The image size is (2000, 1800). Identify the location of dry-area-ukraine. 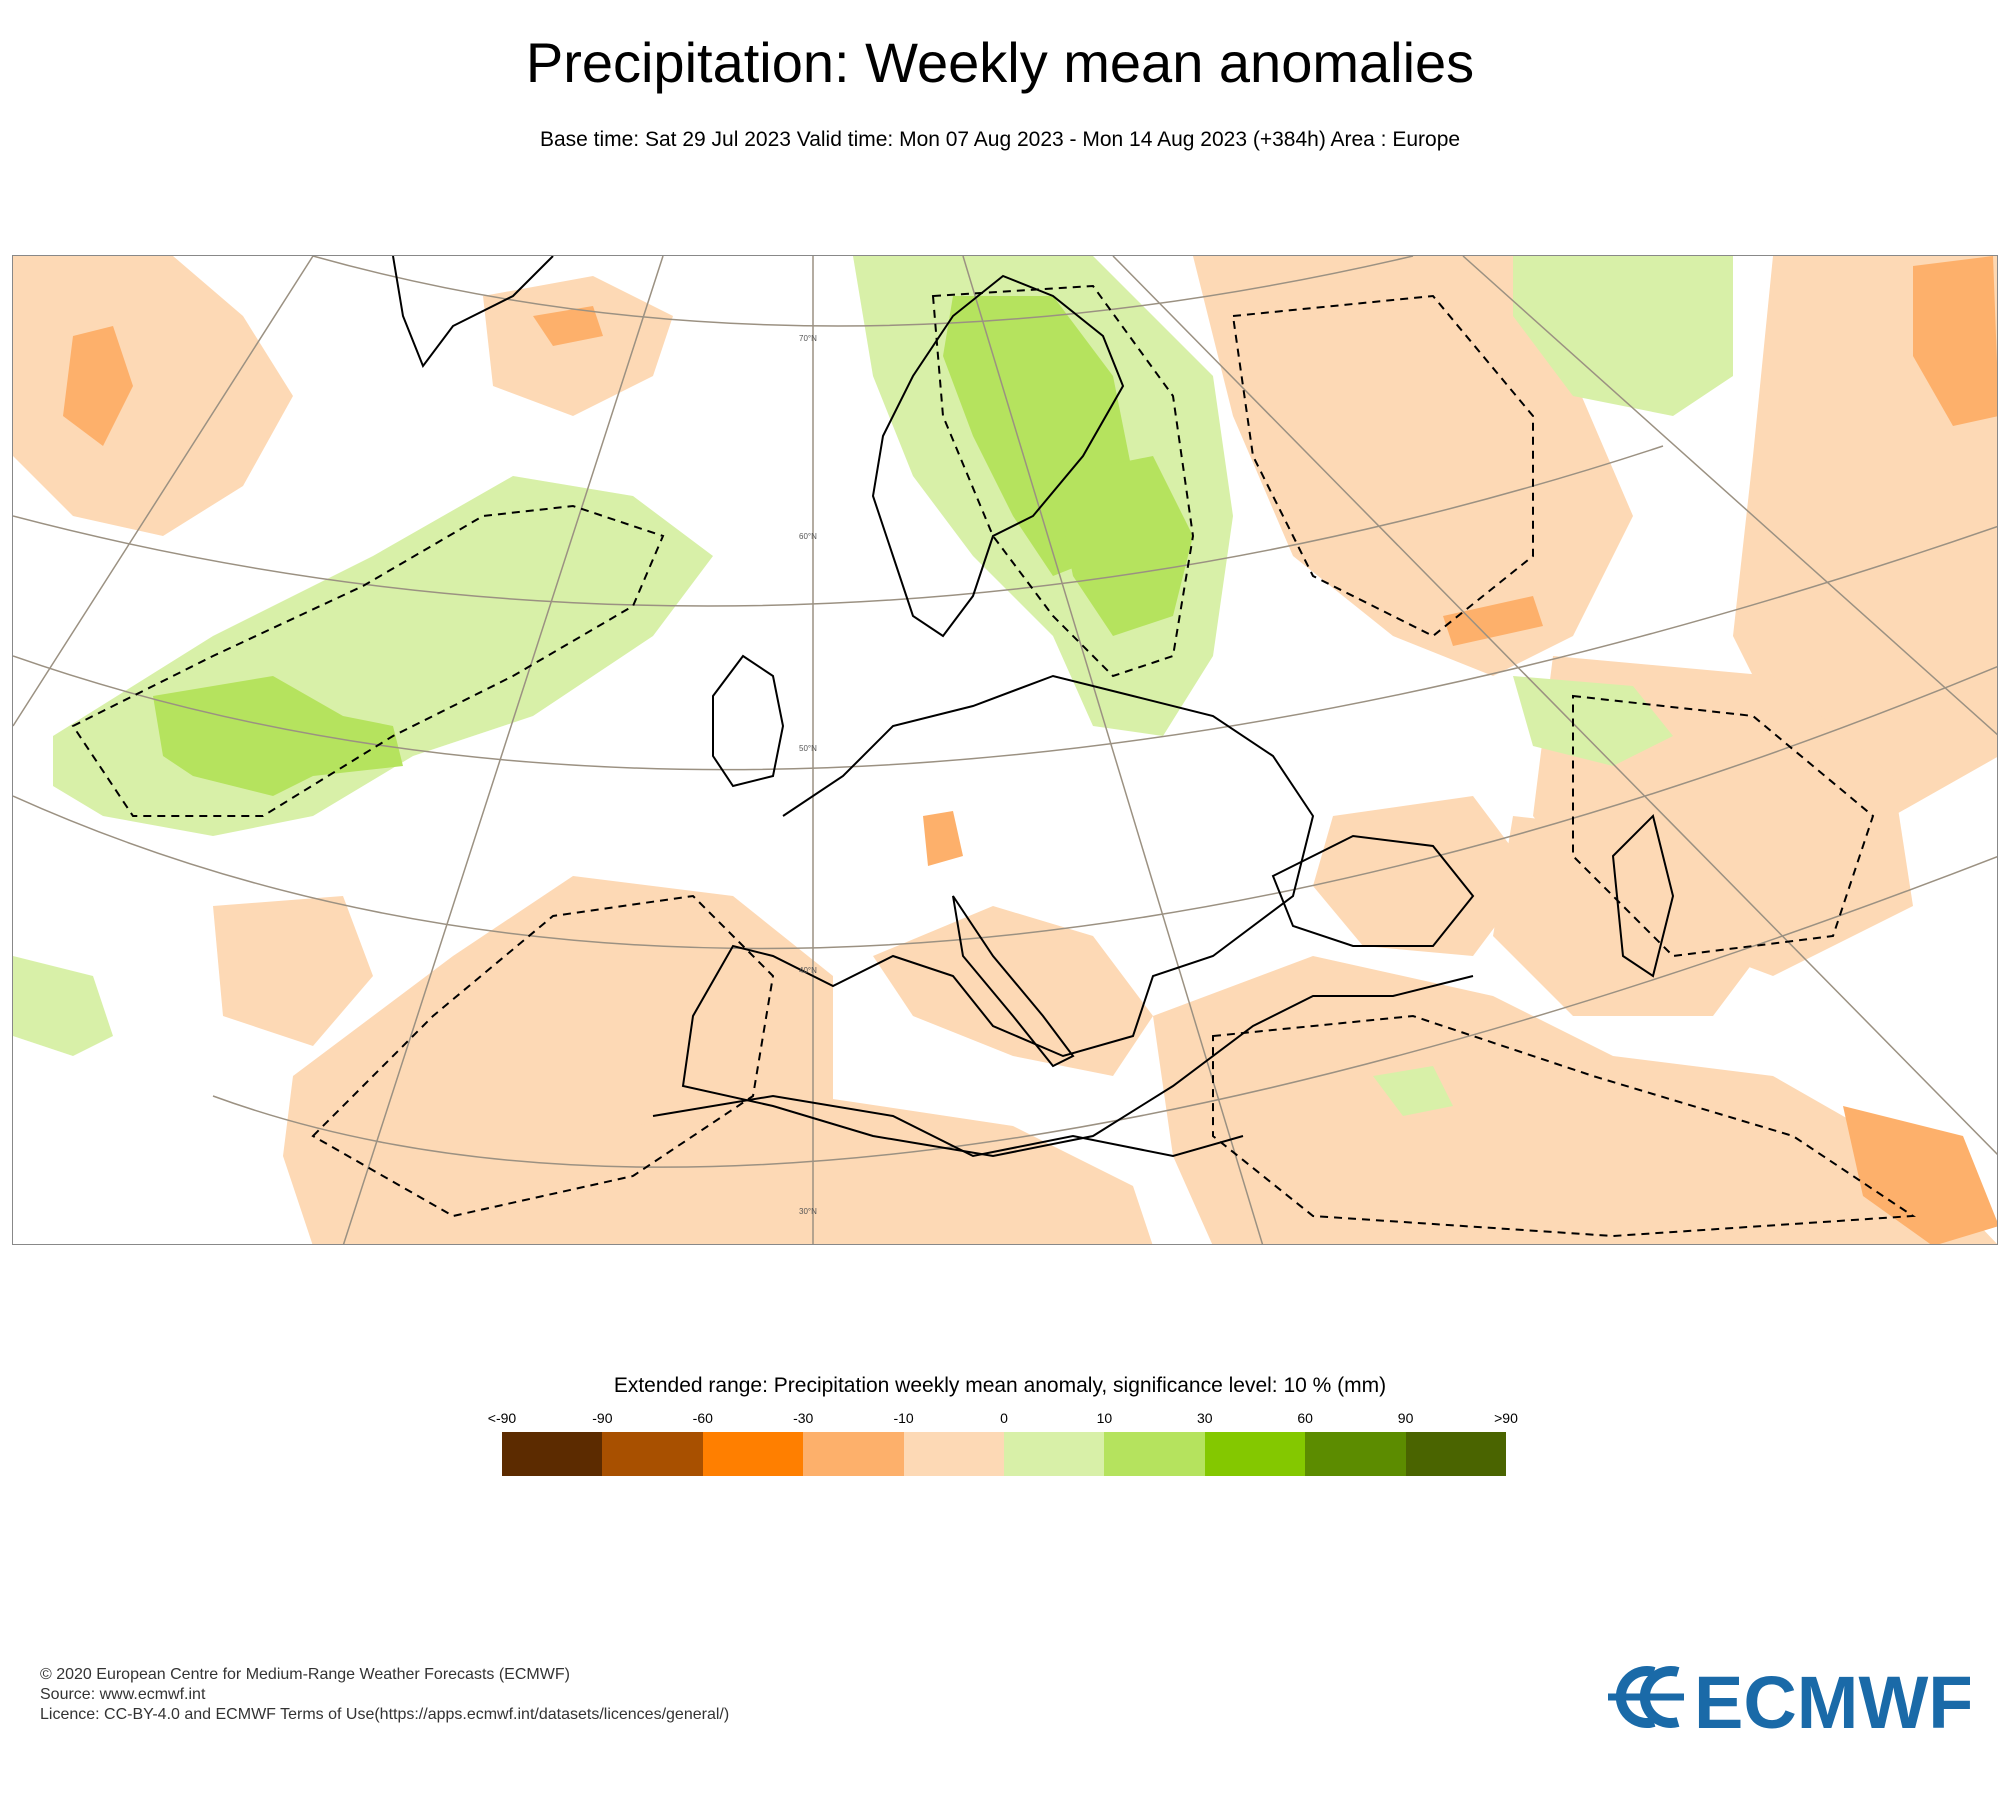
(1423, 876).